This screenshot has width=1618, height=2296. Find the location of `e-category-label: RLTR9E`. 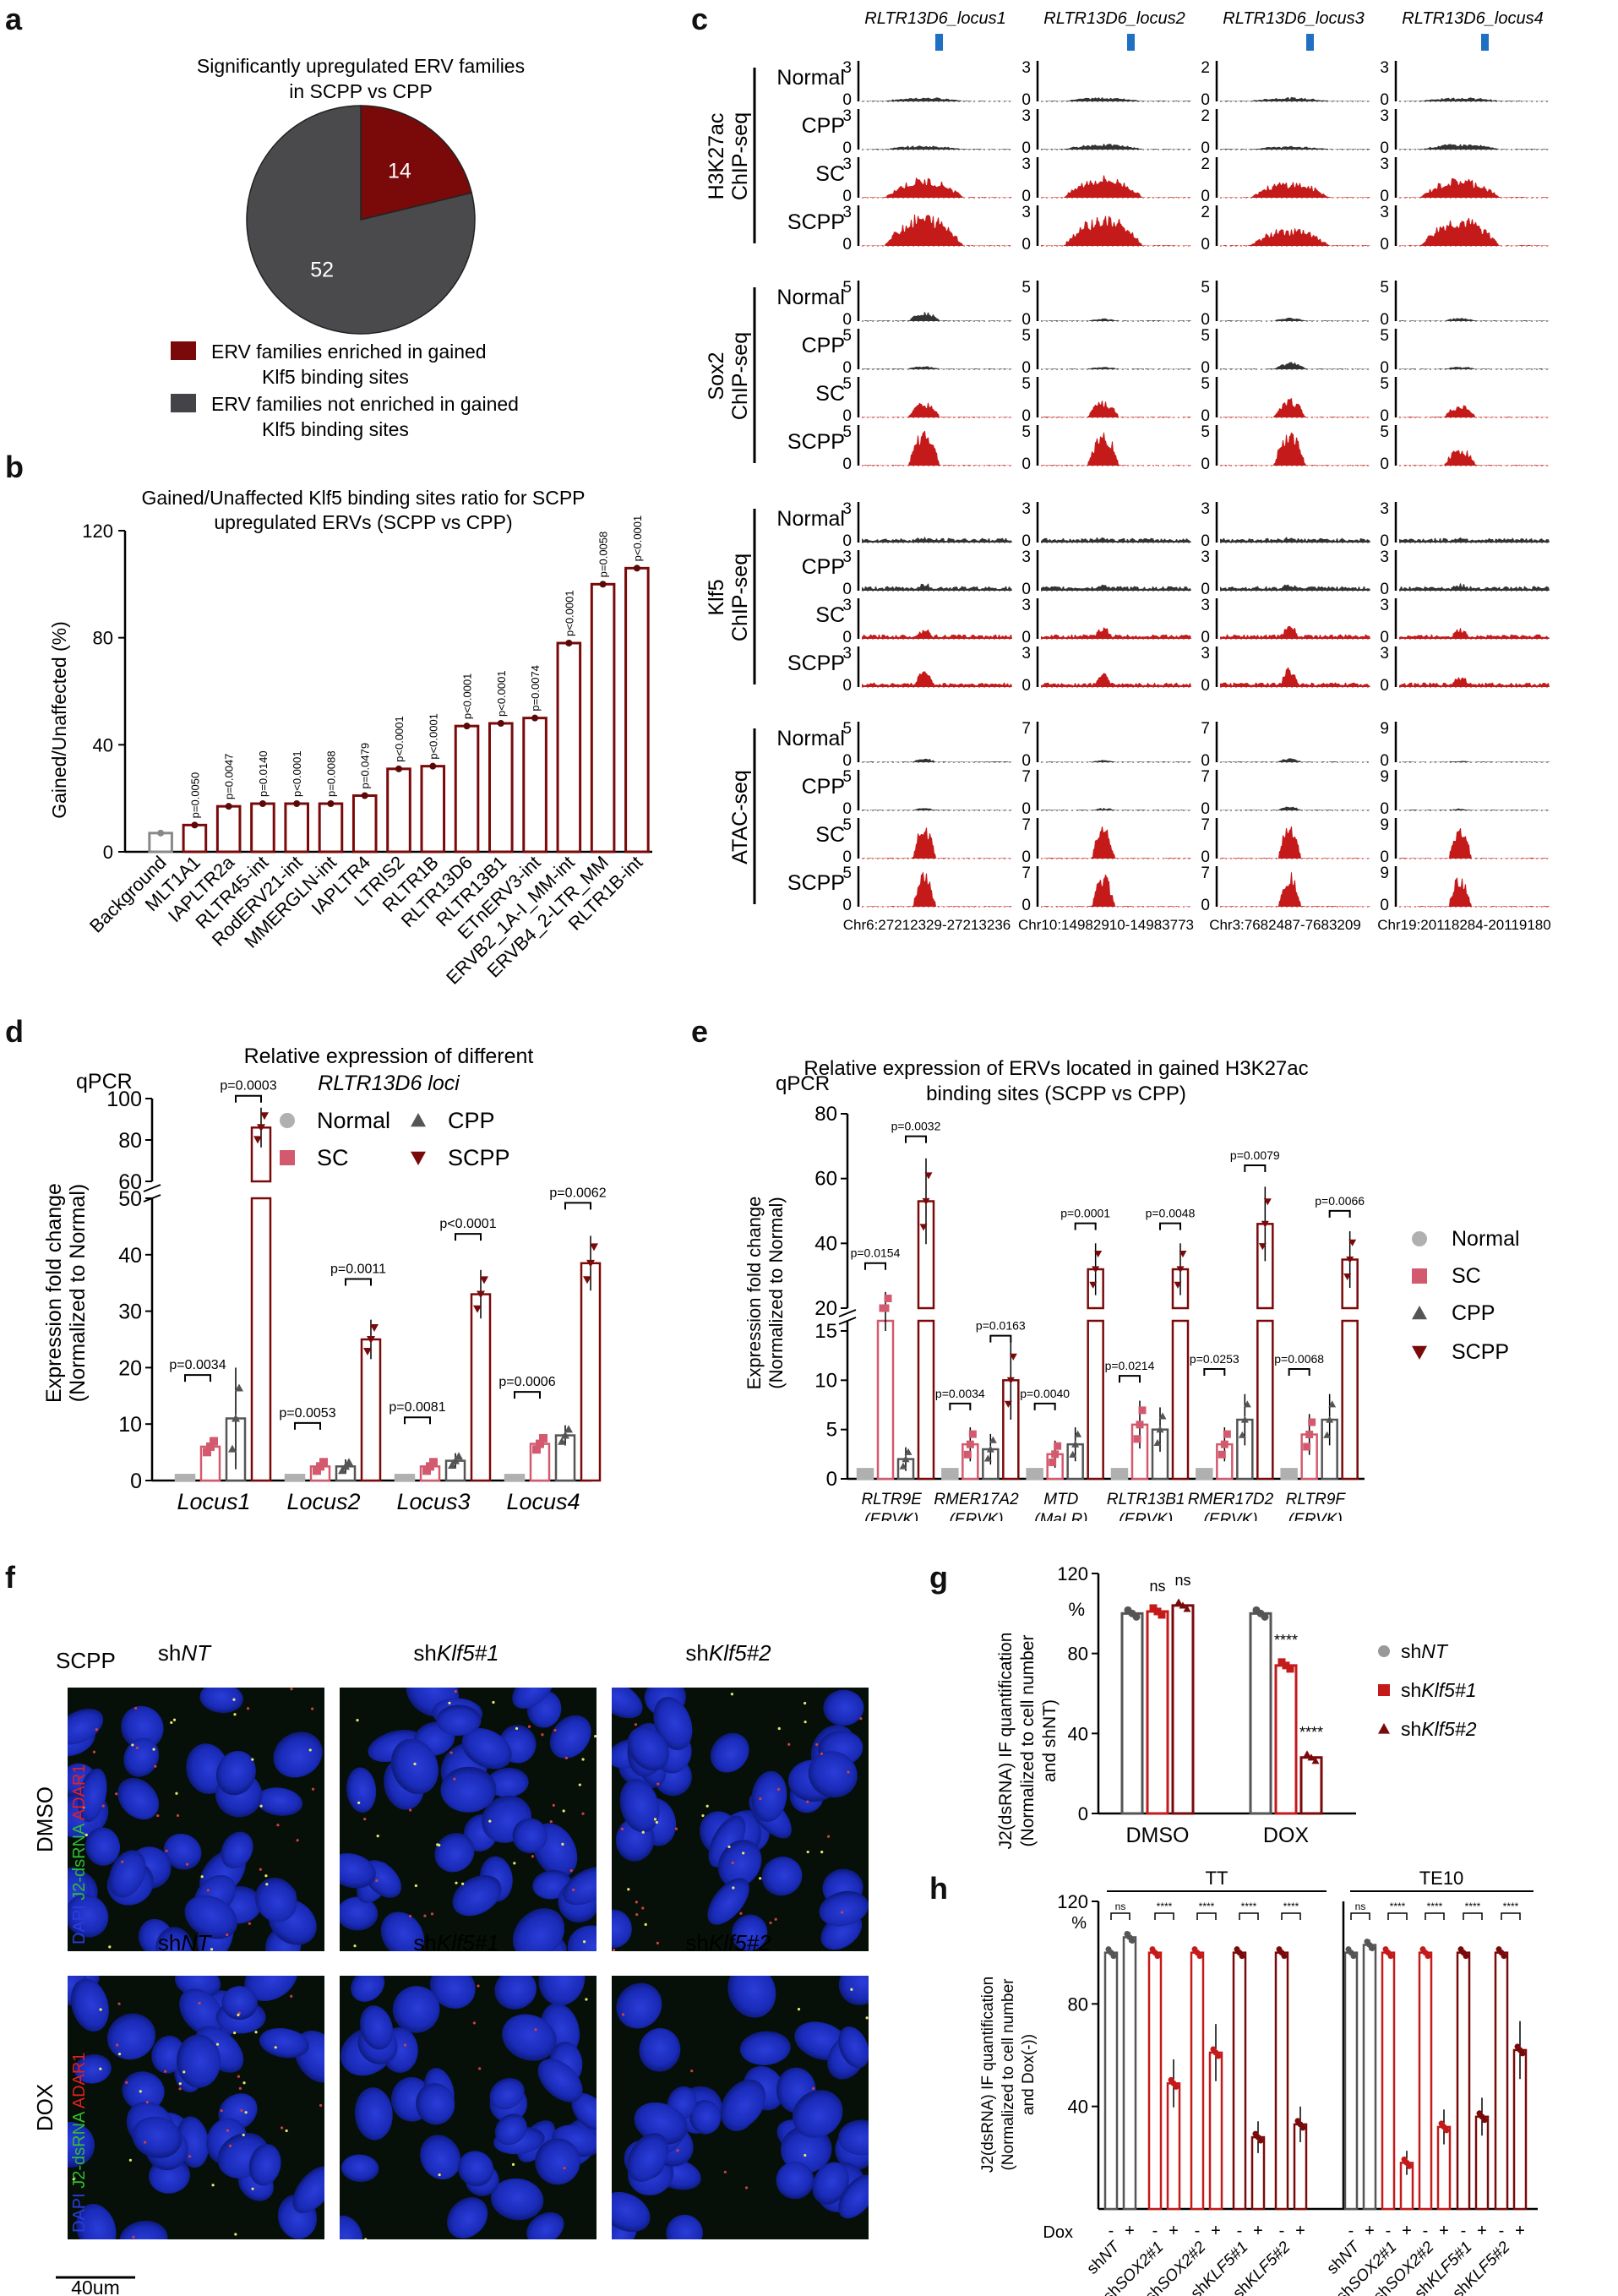

e-category-label: RLTR9E is located at coordinates (891, 1499).